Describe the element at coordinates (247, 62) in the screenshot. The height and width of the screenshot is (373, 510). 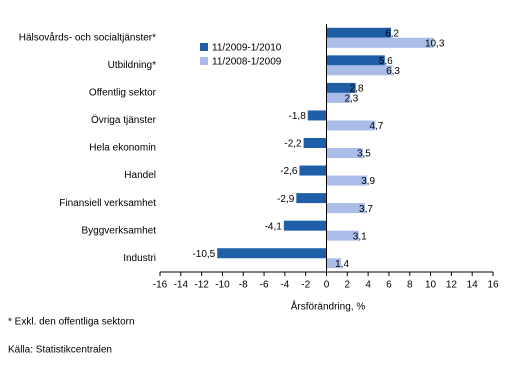
I see `legend-label: 11/2008-1/2009` at that location.